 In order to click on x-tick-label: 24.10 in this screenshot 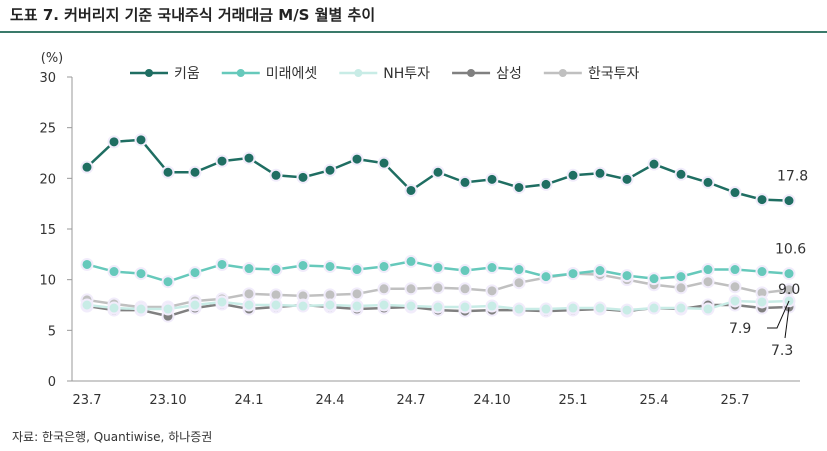, I will do `click(491, 400)`.